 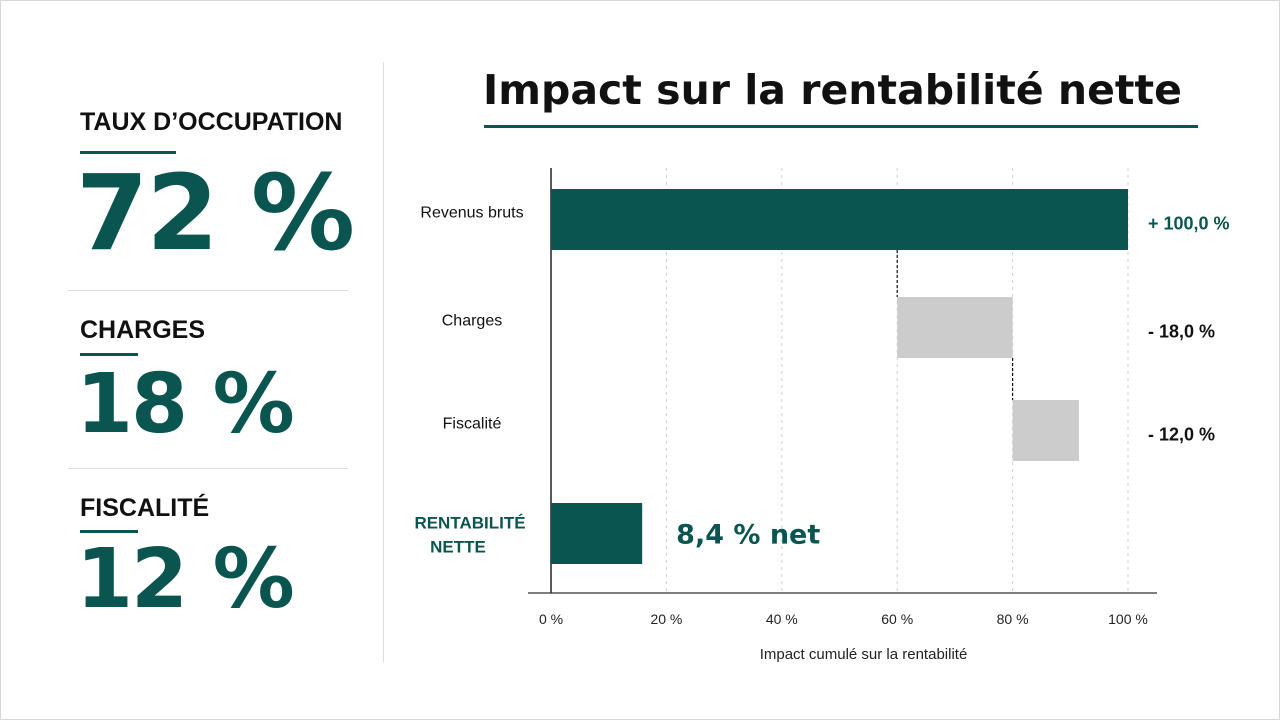 What do you see at coordinates (1181, 332) in the screenshot?
I see `data-label: - 18,0 %` at bounding box center [1181, 332].